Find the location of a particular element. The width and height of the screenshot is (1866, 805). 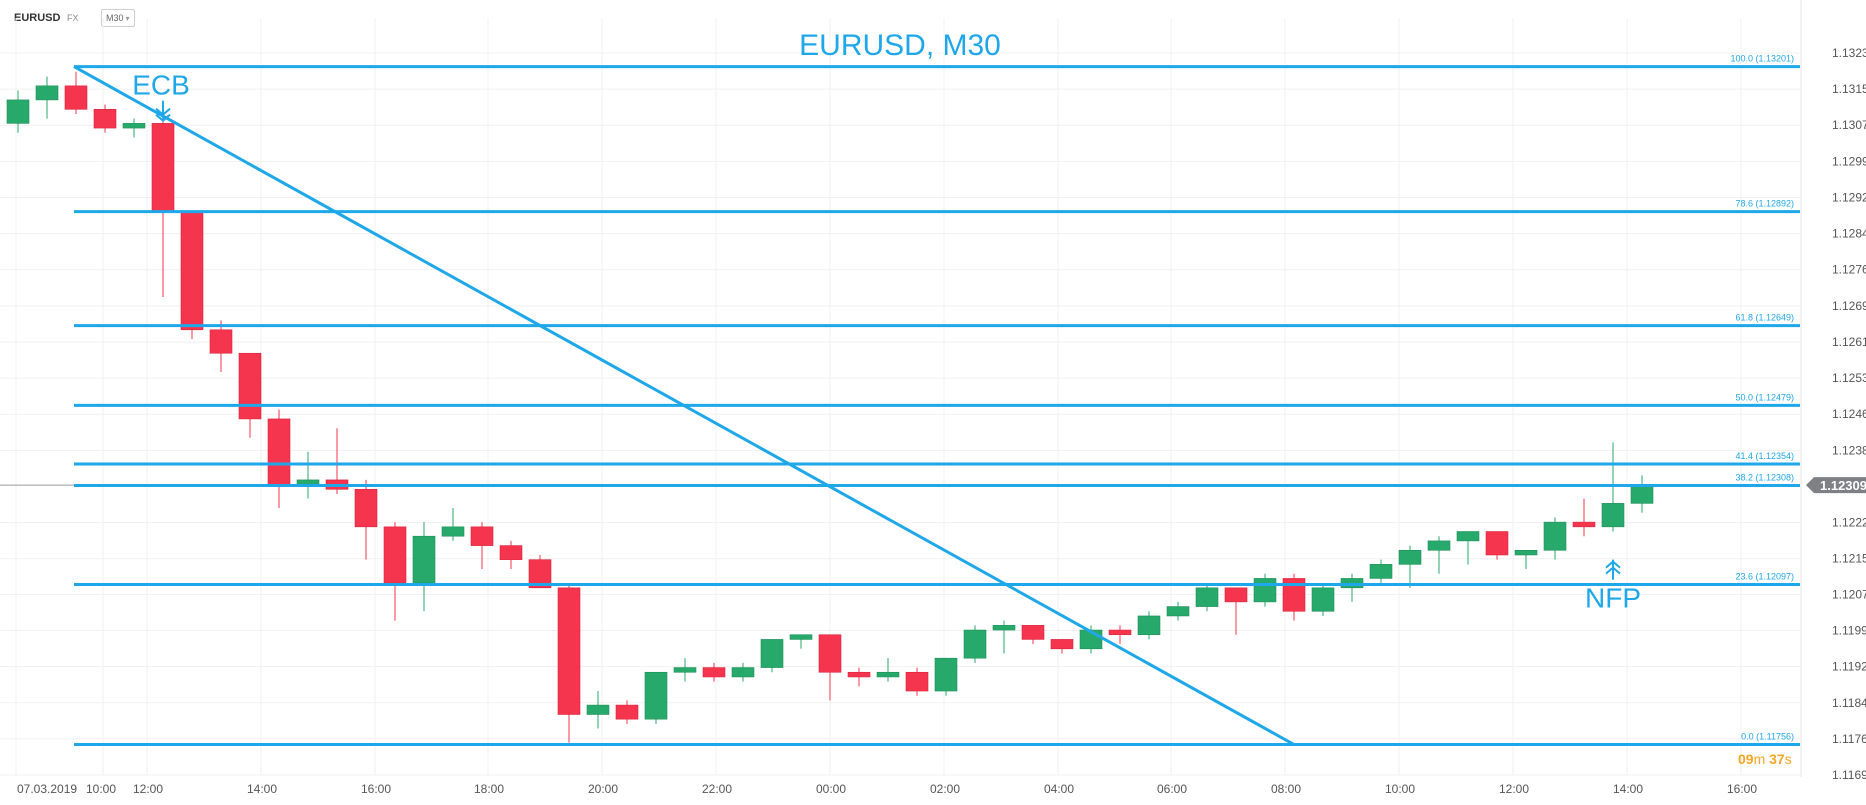

price-tick-label: 1.12537 is located at coordinates (1849, 378).